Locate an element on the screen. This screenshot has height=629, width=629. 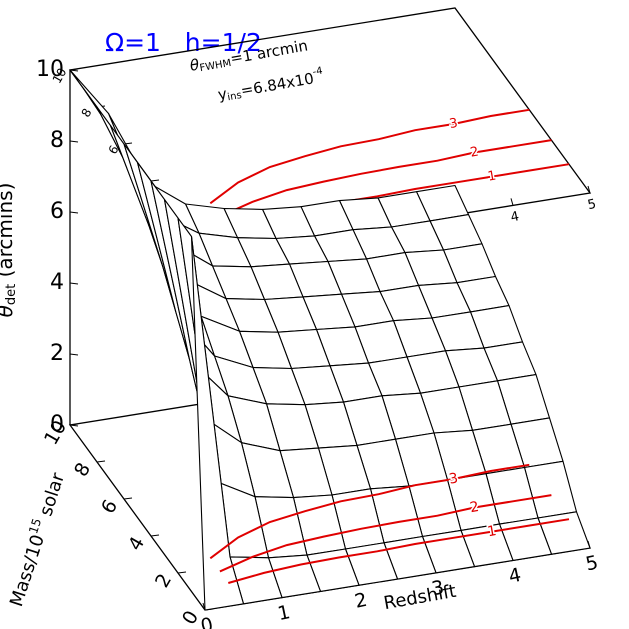
x-tick-label: 4 is located at coordinates (515, 576).